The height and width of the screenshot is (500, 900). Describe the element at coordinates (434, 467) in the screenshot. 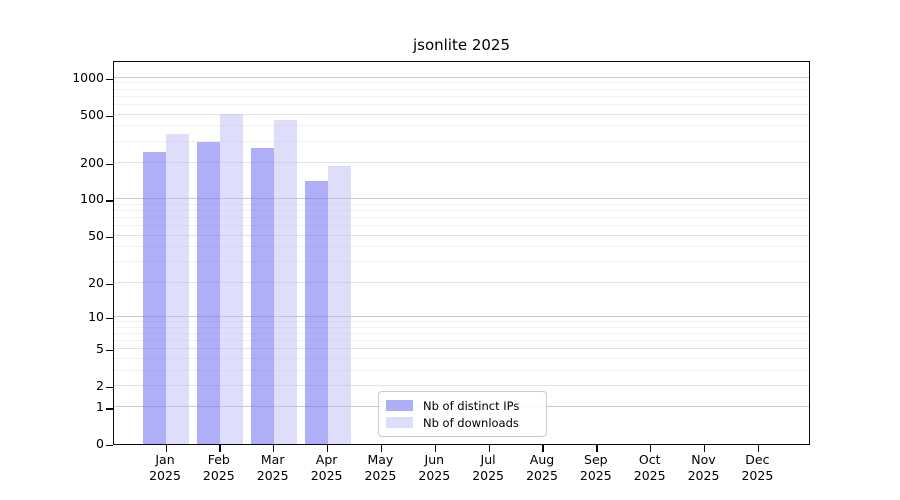

I see `x-tick-label: Jun 2025` at that location.